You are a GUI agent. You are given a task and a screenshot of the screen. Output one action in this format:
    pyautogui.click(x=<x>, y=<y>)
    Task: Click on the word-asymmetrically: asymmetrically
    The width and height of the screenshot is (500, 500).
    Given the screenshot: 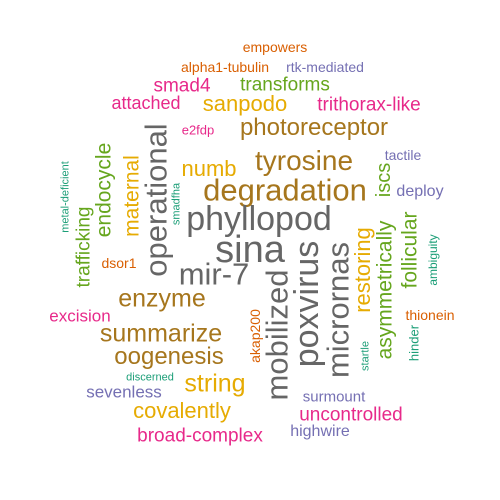 What is the action you would take?
    pyautogui.click(x=385, y=290)
    